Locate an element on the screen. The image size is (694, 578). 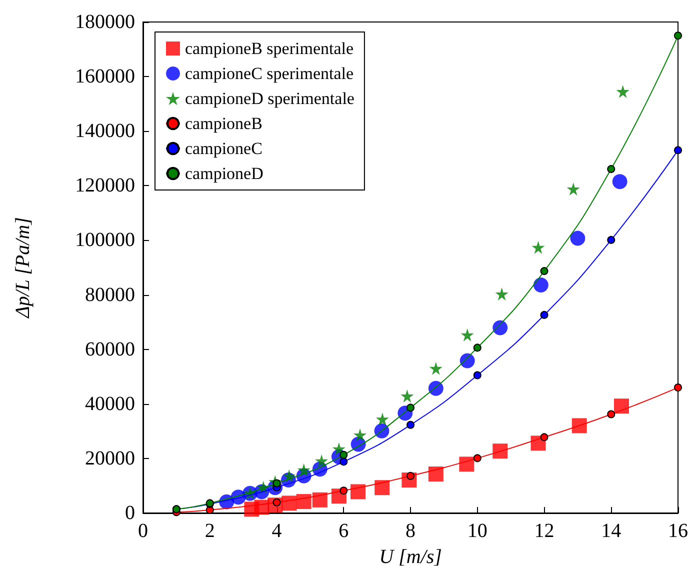
y-tick-label: 180000 is located at coordinates (105, 22).